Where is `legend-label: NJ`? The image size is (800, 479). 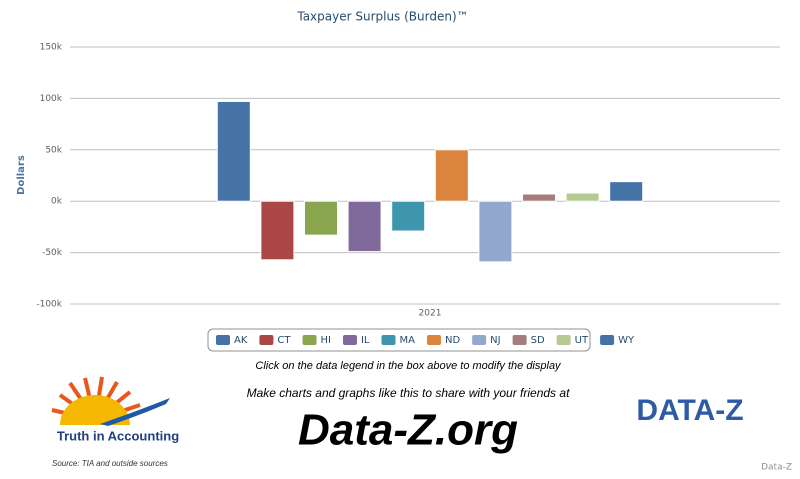 legend-label: NJ is located at coordinates (495, 340).